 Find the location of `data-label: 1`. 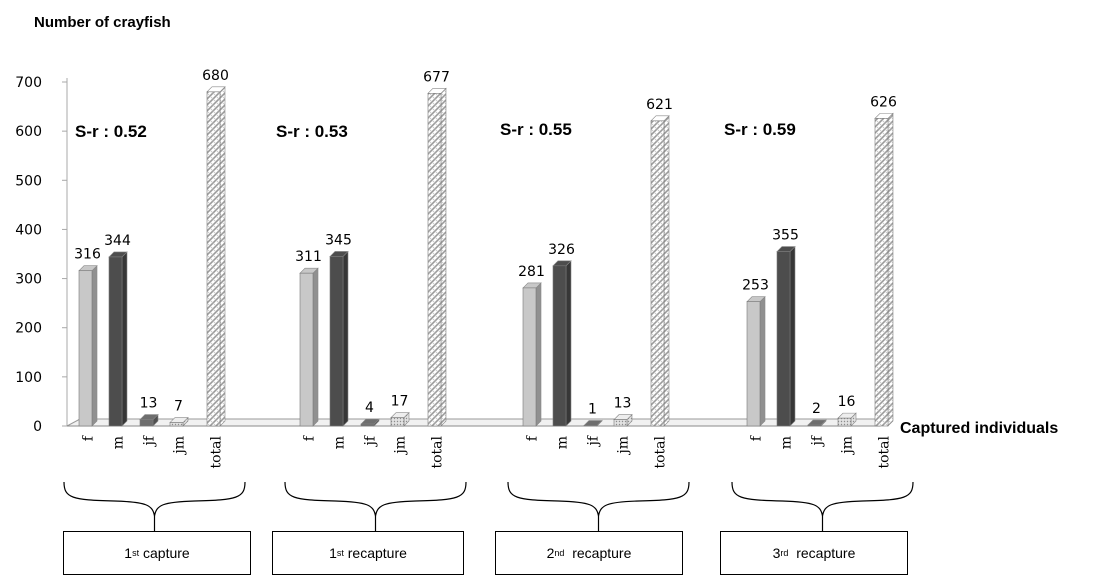

data-label: 1 is located at coordinates (592, 410).